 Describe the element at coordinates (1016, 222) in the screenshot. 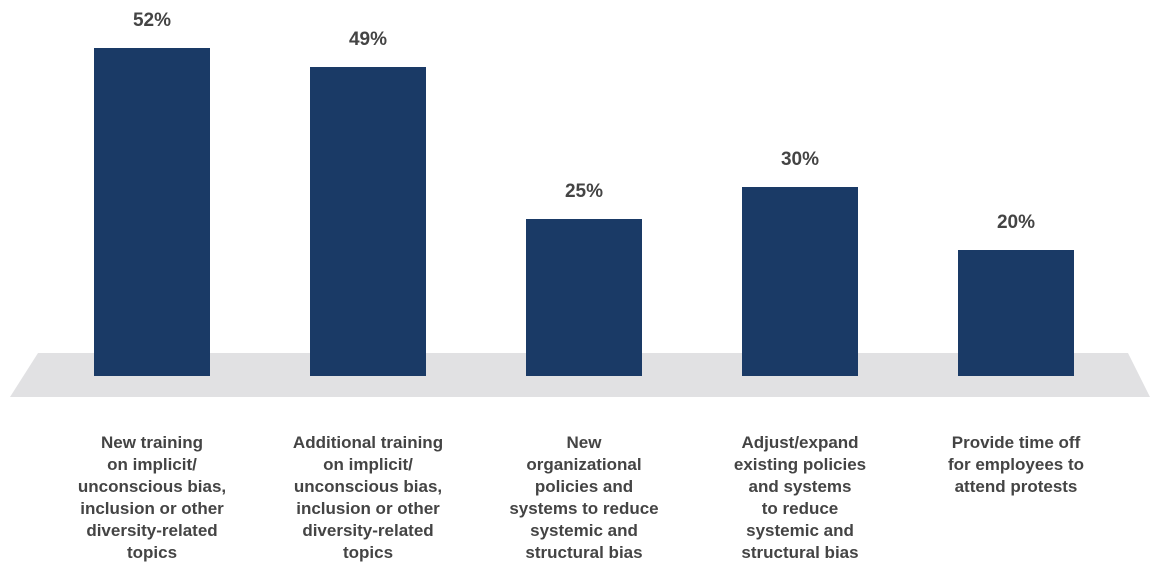

I see `value-label: 20%` at that location.